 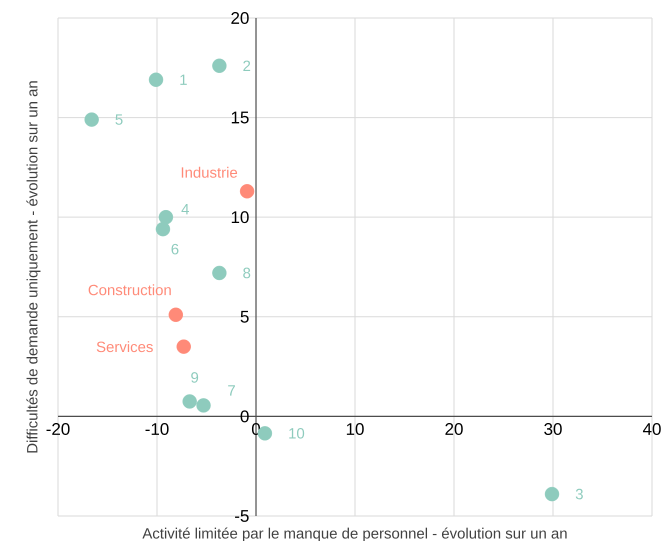 I want to click on series-label: 7, so click(x=231, y=390).